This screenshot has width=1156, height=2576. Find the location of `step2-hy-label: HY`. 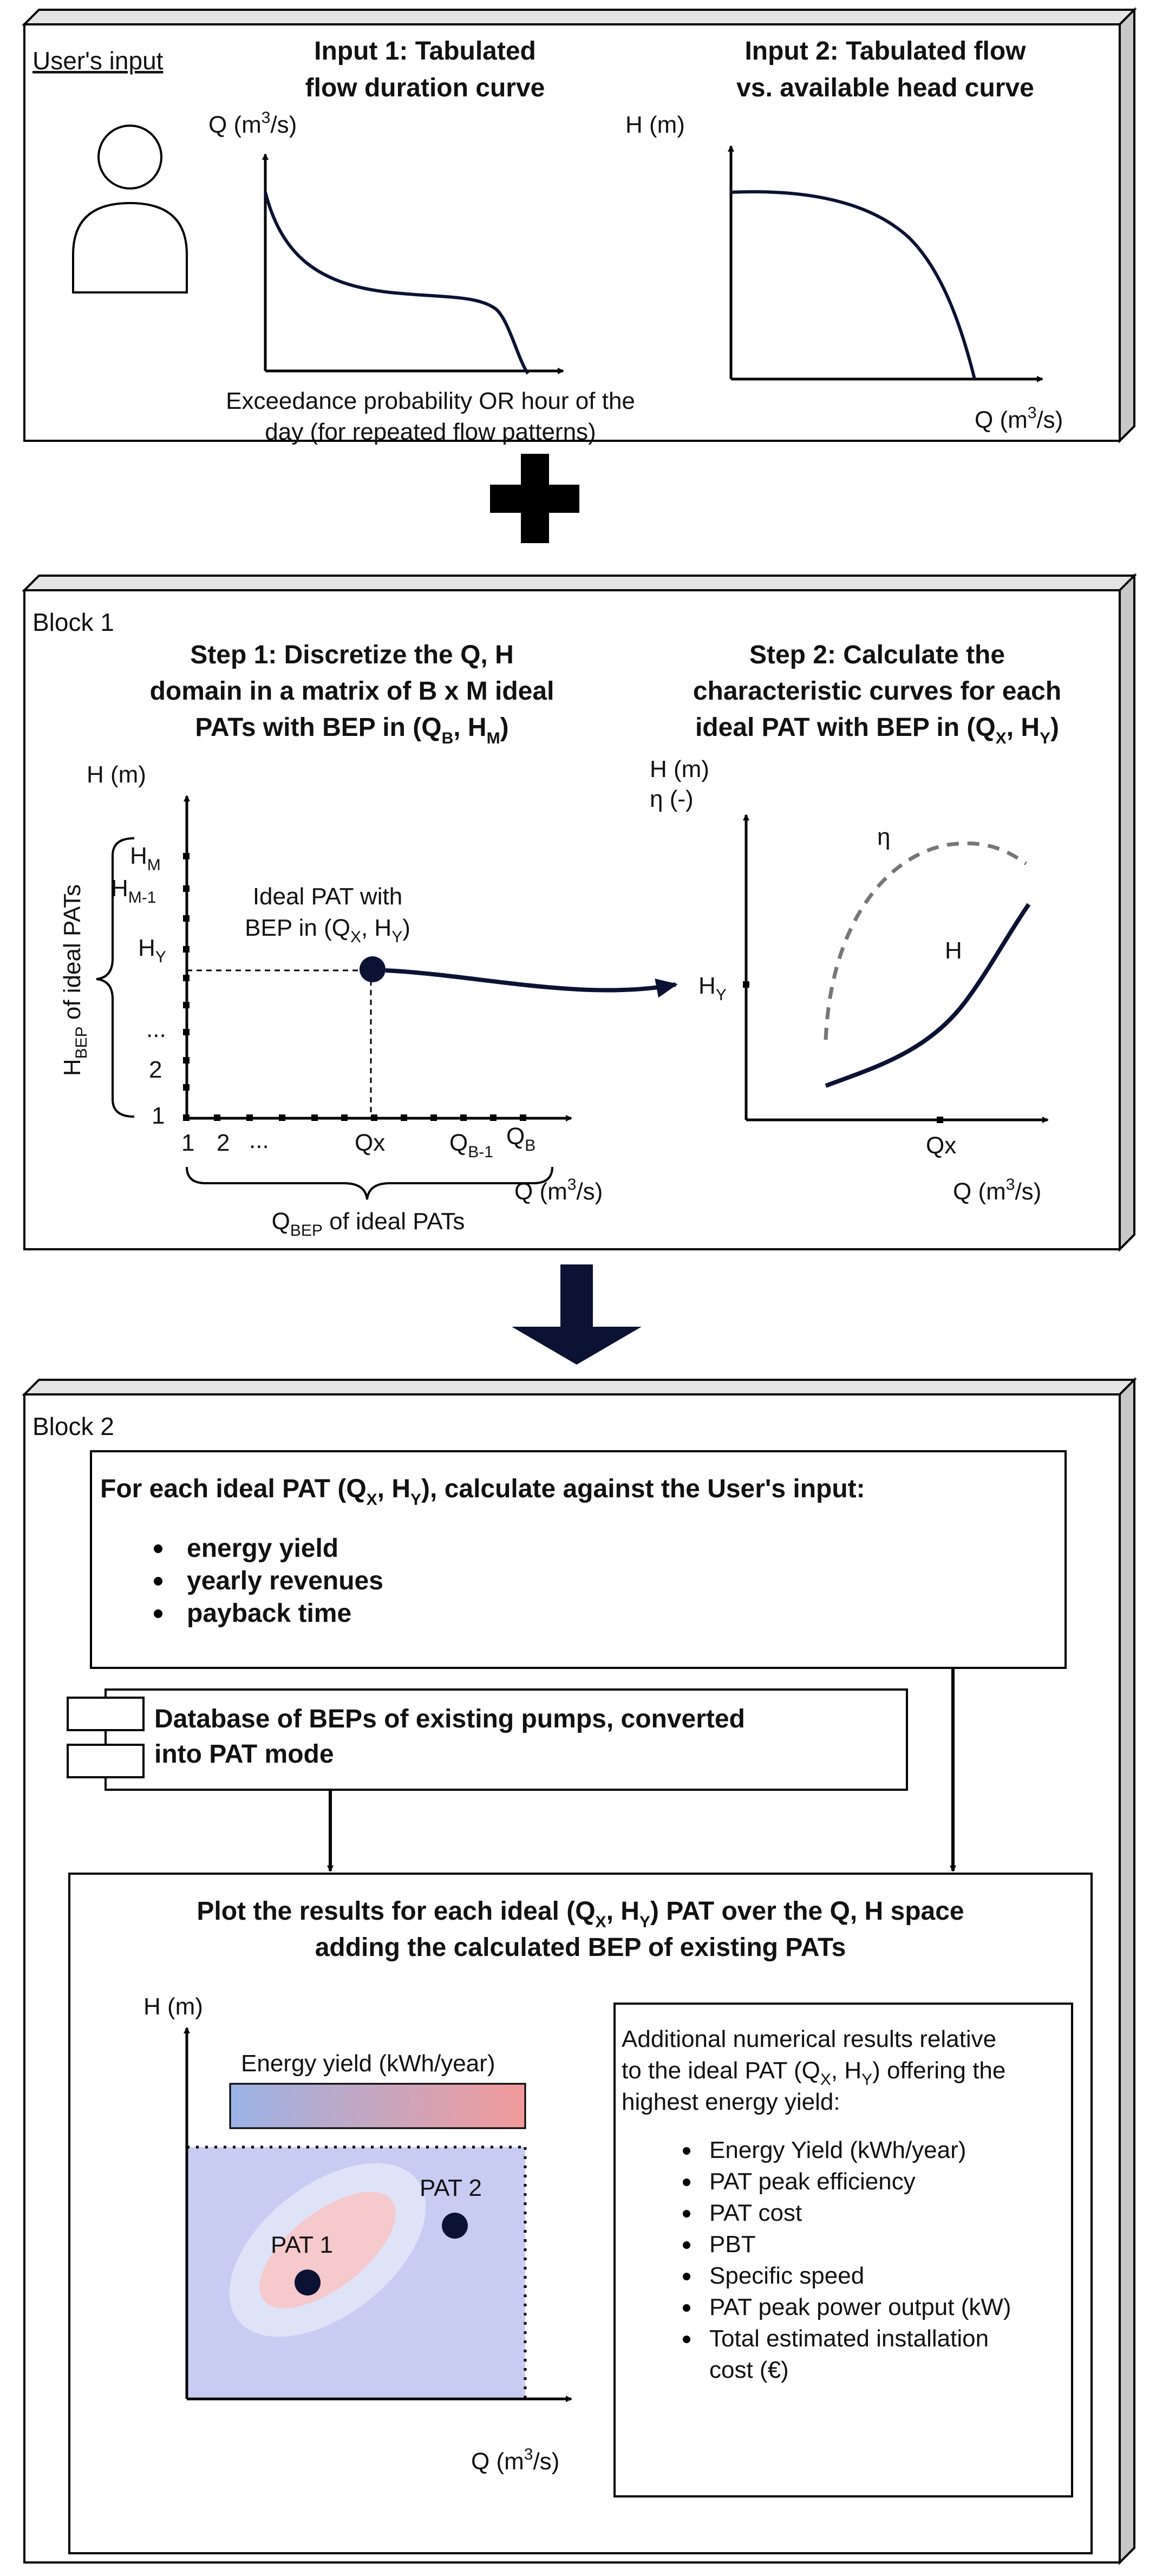

step2-hy-label: HY is located at coordinates (712, 988).